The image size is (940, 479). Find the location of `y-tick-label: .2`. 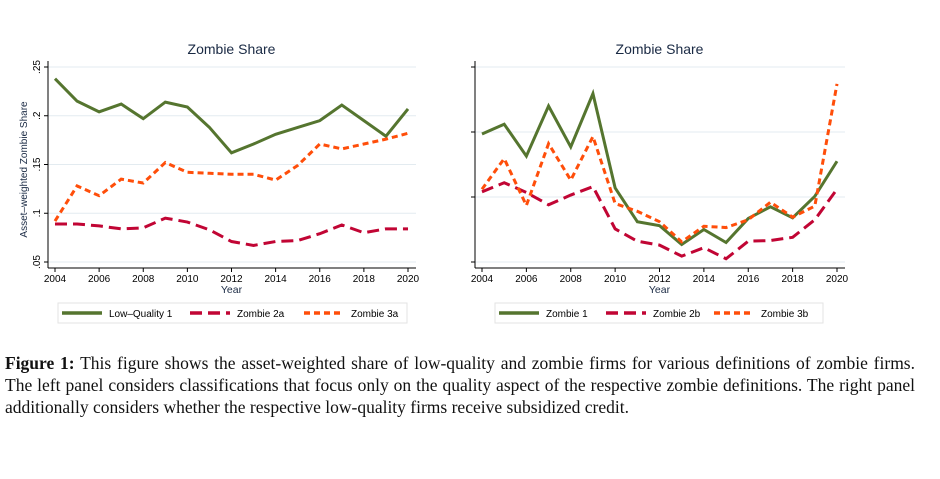

y-tick-label: .2 is located at coordinates (37, 115).